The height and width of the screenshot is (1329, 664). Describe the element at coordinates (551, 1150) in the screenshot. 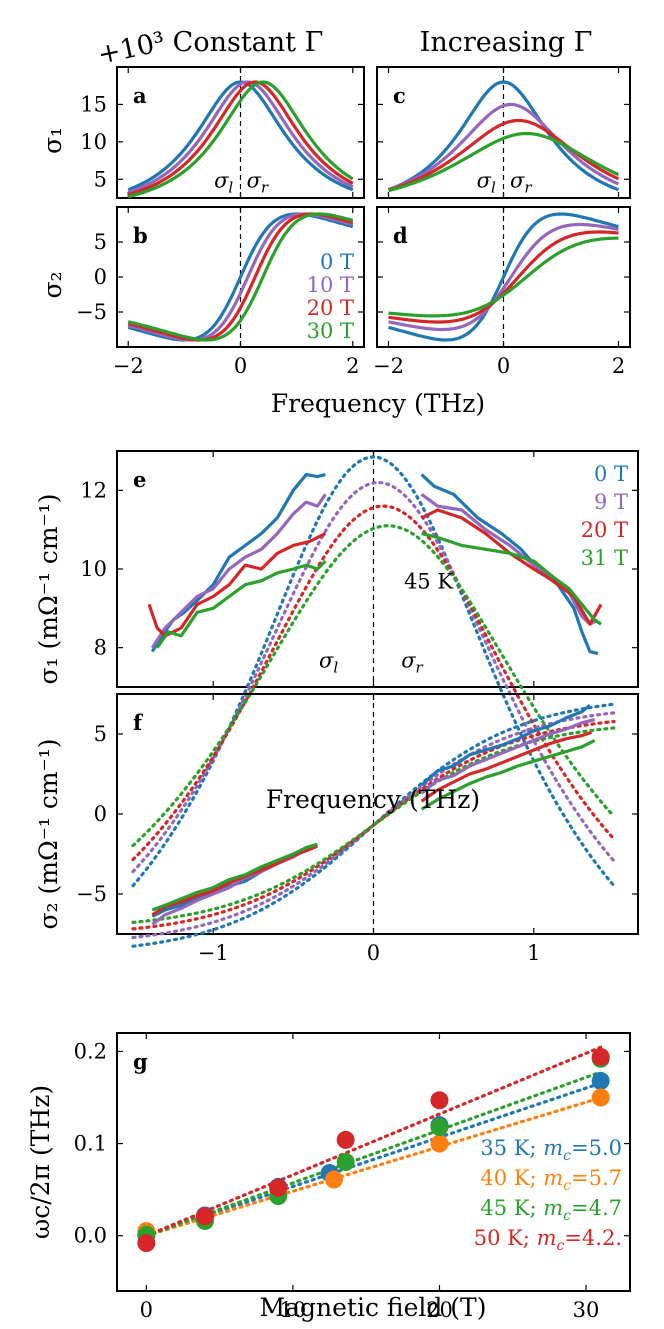

I see `legend-entry: 35 K; mc=5.0` at that location.